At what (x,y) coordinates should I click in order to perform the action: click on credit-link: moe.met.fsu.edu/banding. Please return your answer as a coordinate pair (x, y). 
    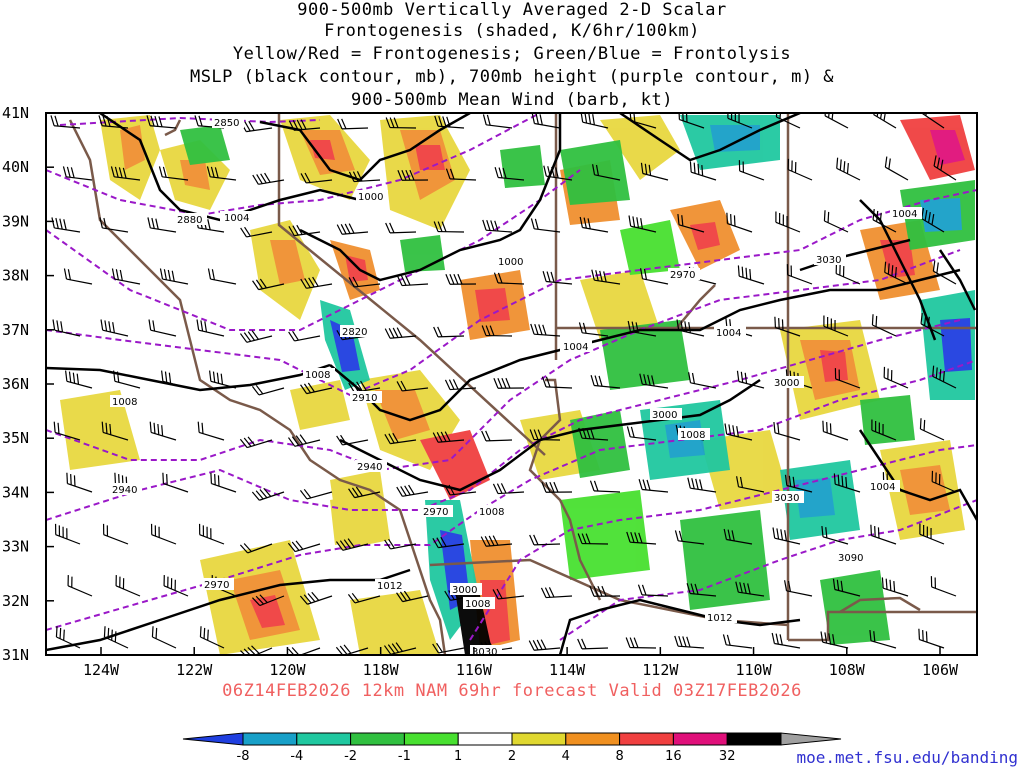
    Looking at the image, I should click on (907, 757).